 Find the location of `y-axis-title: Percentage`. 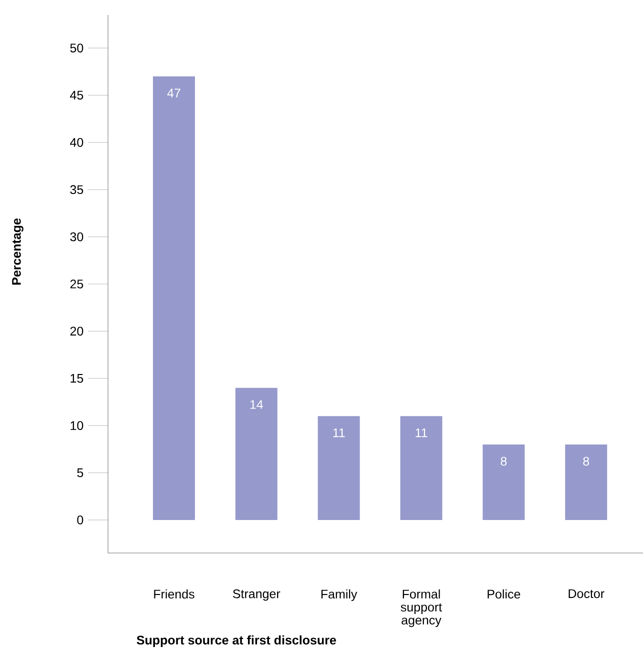

y-axis-title: Percentage is located at coordinates (18, 251).